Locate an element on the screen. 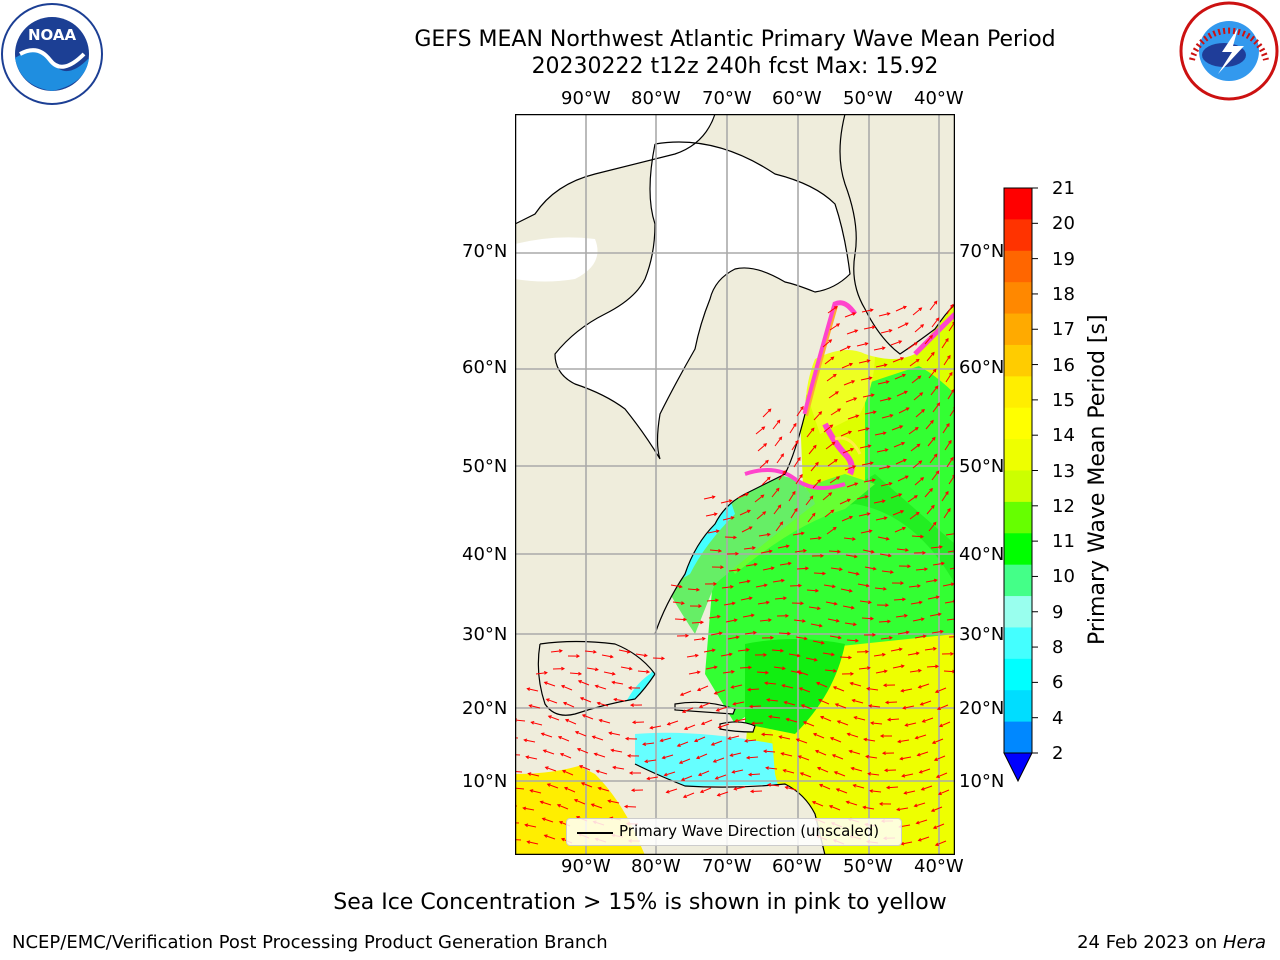 Image resolution: width=1280 pixels, height=960 pixels. lon-label-bottom-80w: 80°W is located at coordinates (656, 866).